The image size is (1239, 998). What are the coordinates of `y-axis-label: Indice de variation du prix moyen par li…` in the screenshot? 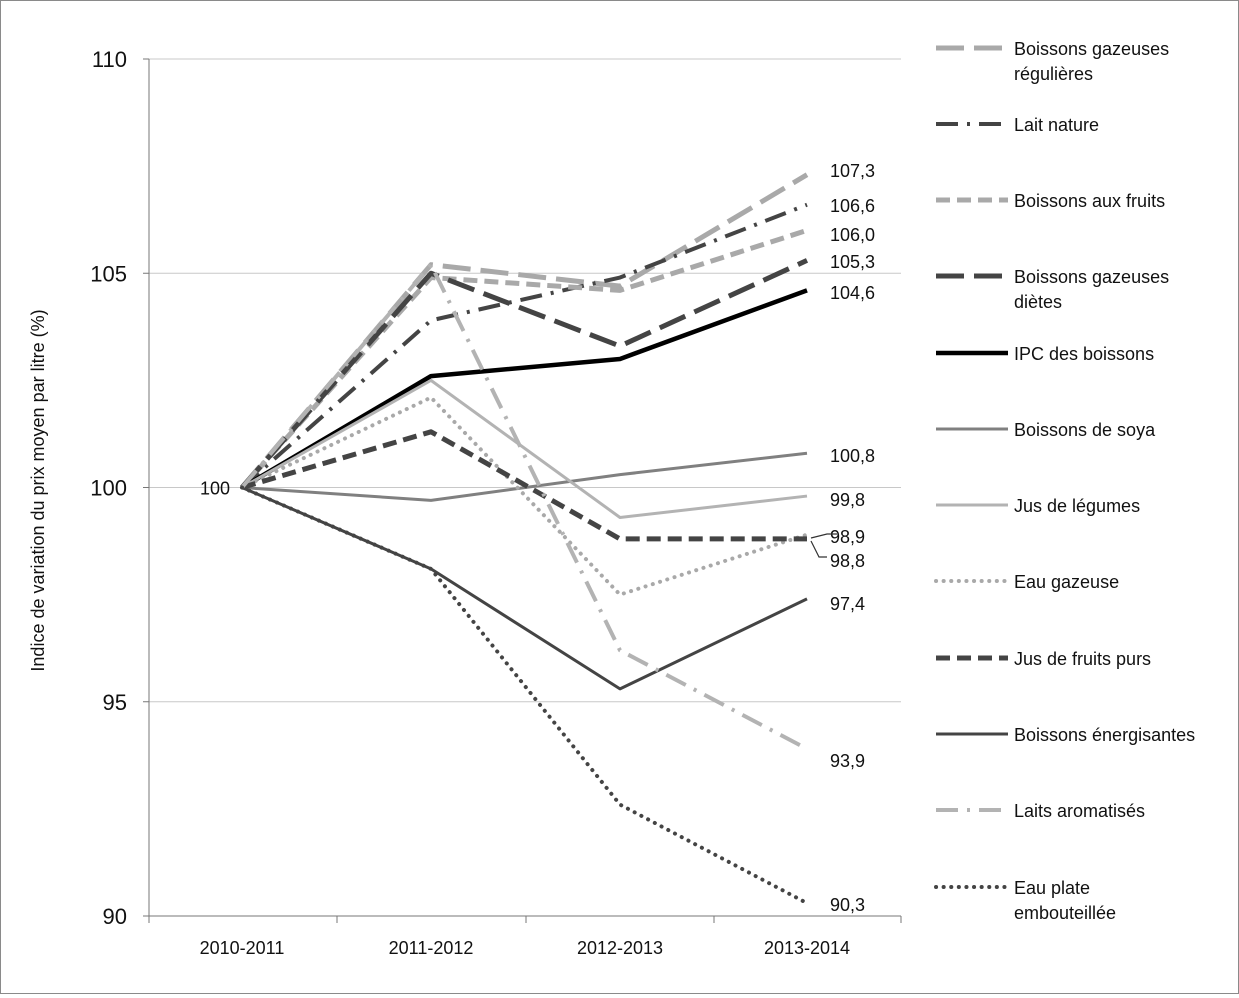 It's located at (38, 490).